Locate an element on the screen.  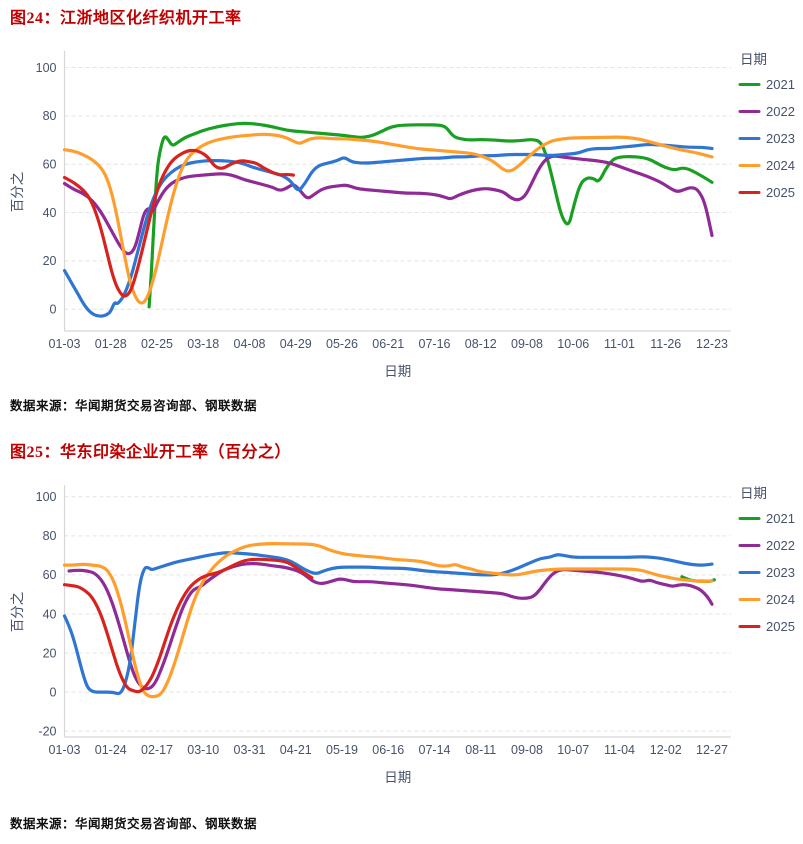
x-tick-label: 10-06 is located at coordinates (573, 344).